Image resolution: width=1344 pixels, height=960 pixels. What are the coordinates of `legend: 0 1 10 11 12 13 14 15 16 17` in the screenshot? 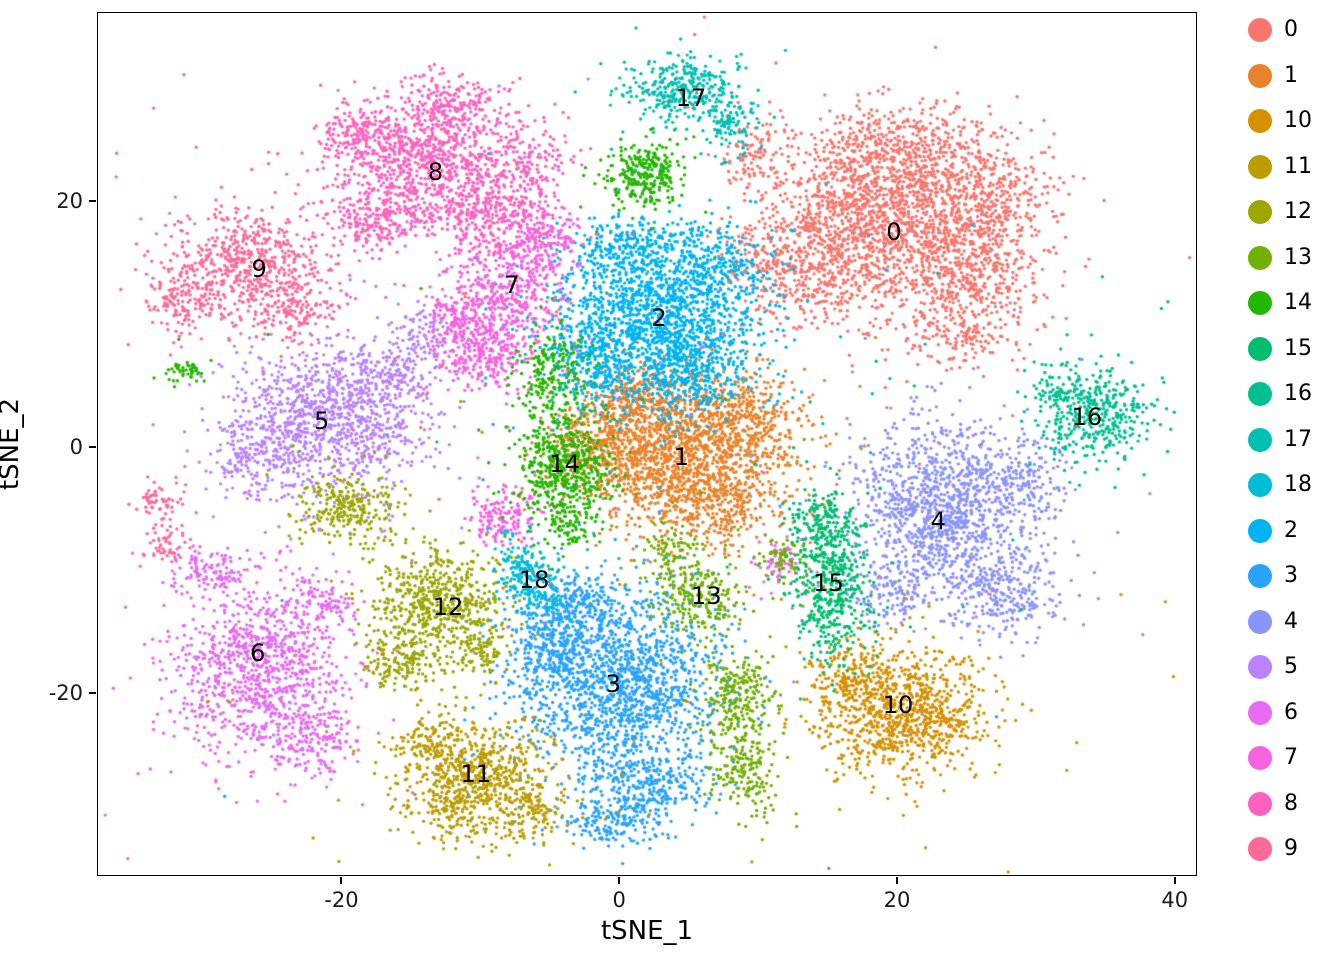 It's located at (1280, 439).